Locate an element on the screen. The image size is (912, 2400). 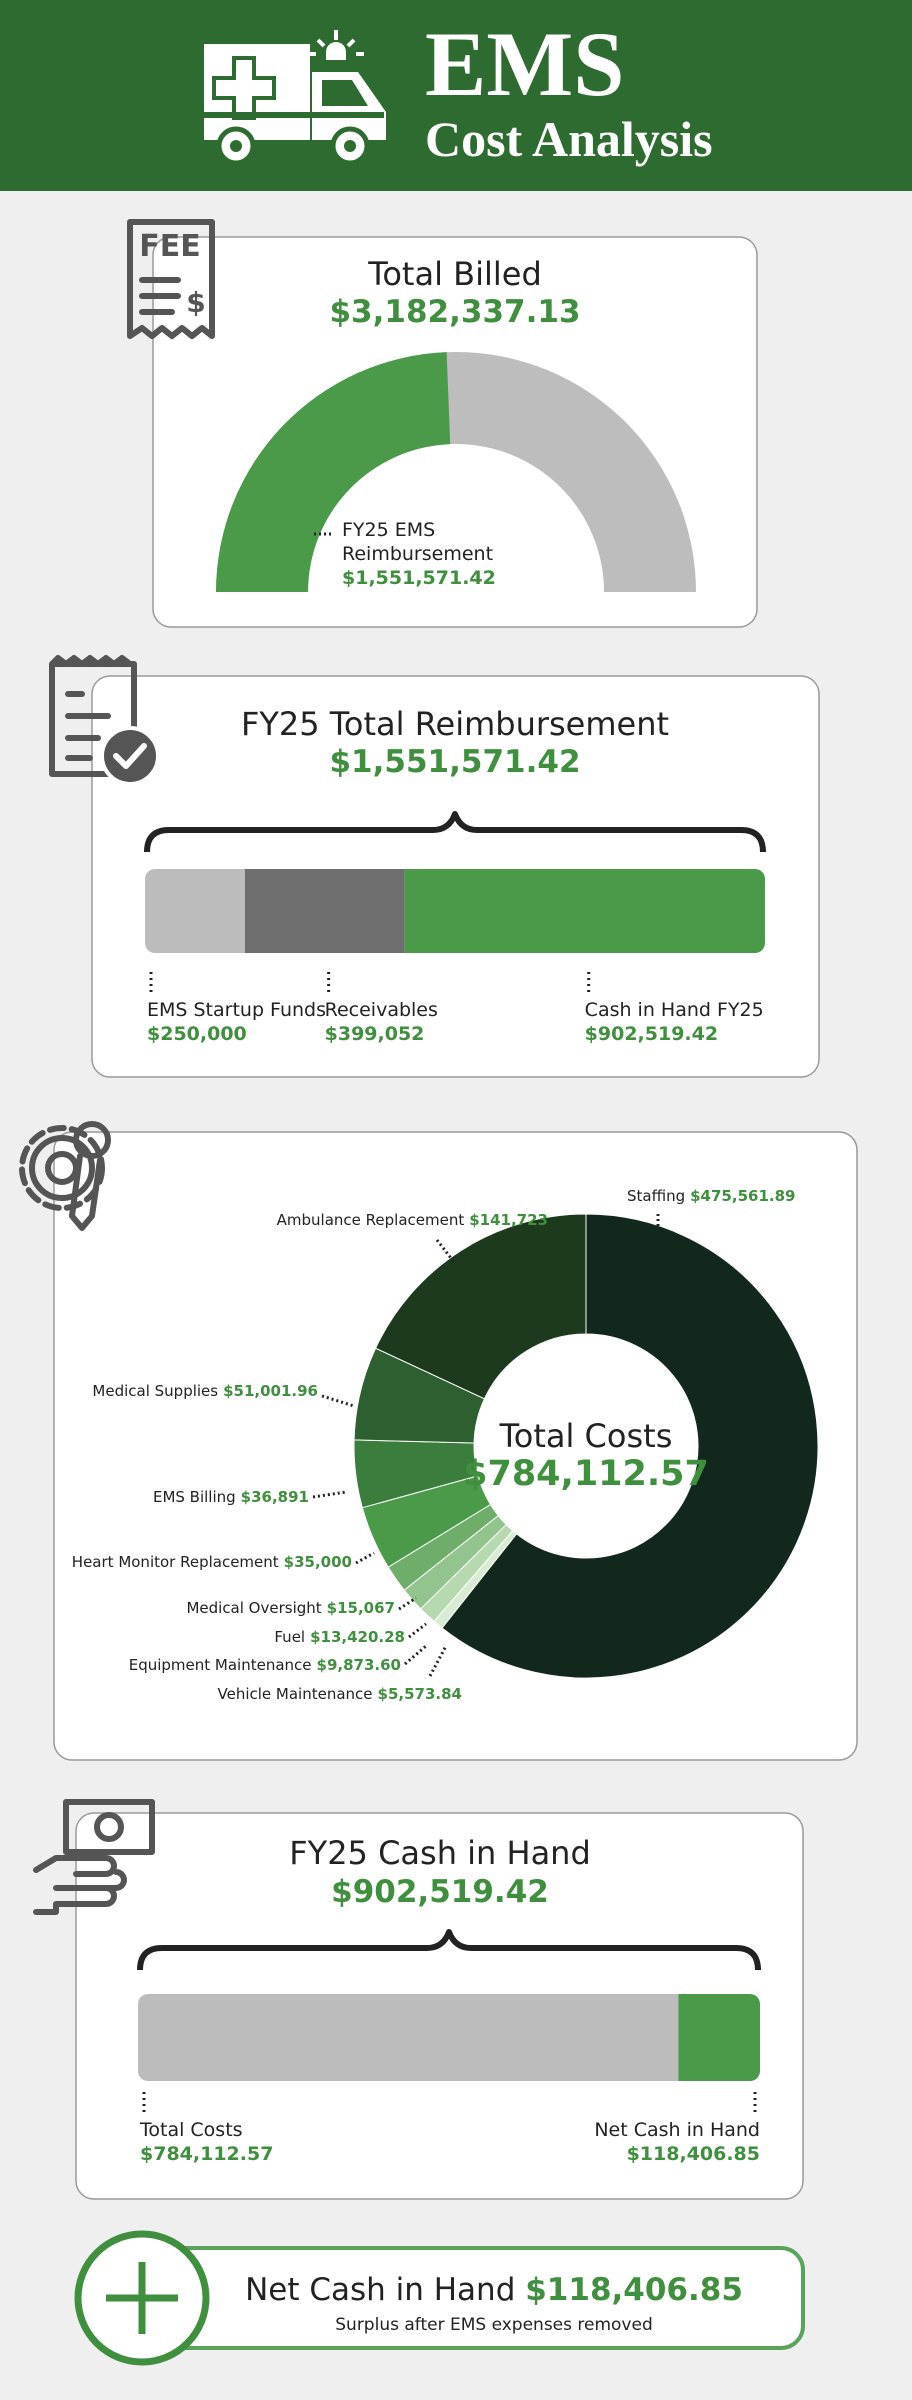
donut-label: Heart Monitor Replacement $35,000 is located at coordinates (212, 1562).